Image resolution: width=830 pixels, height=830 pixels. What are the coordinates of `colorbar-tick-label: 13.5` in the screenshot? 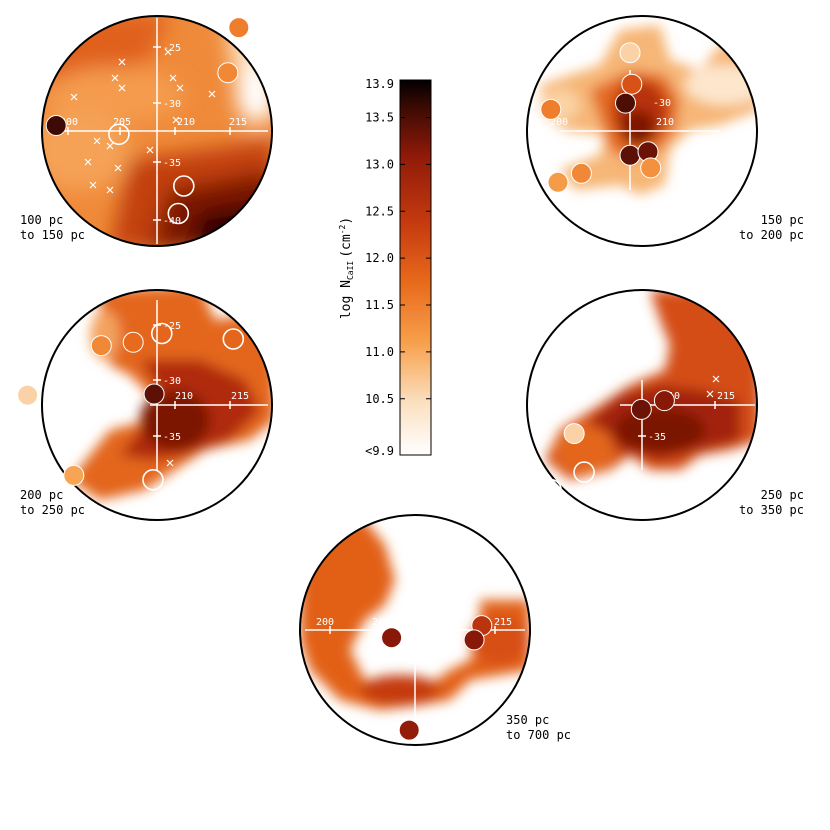 It's located at (379, 118).